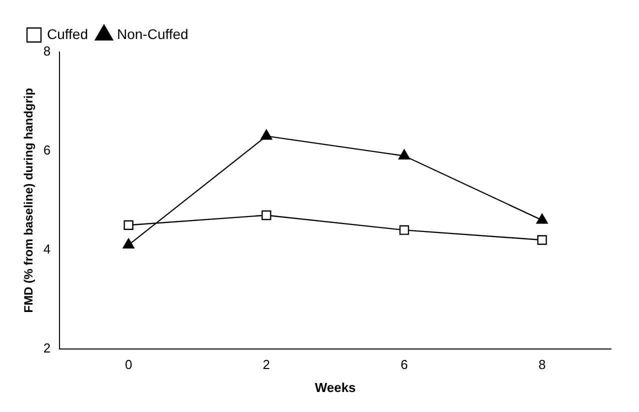 The width and height of the screenshot is (639, 412). I want to click on y-tick-label: 8, so click(47, 51).